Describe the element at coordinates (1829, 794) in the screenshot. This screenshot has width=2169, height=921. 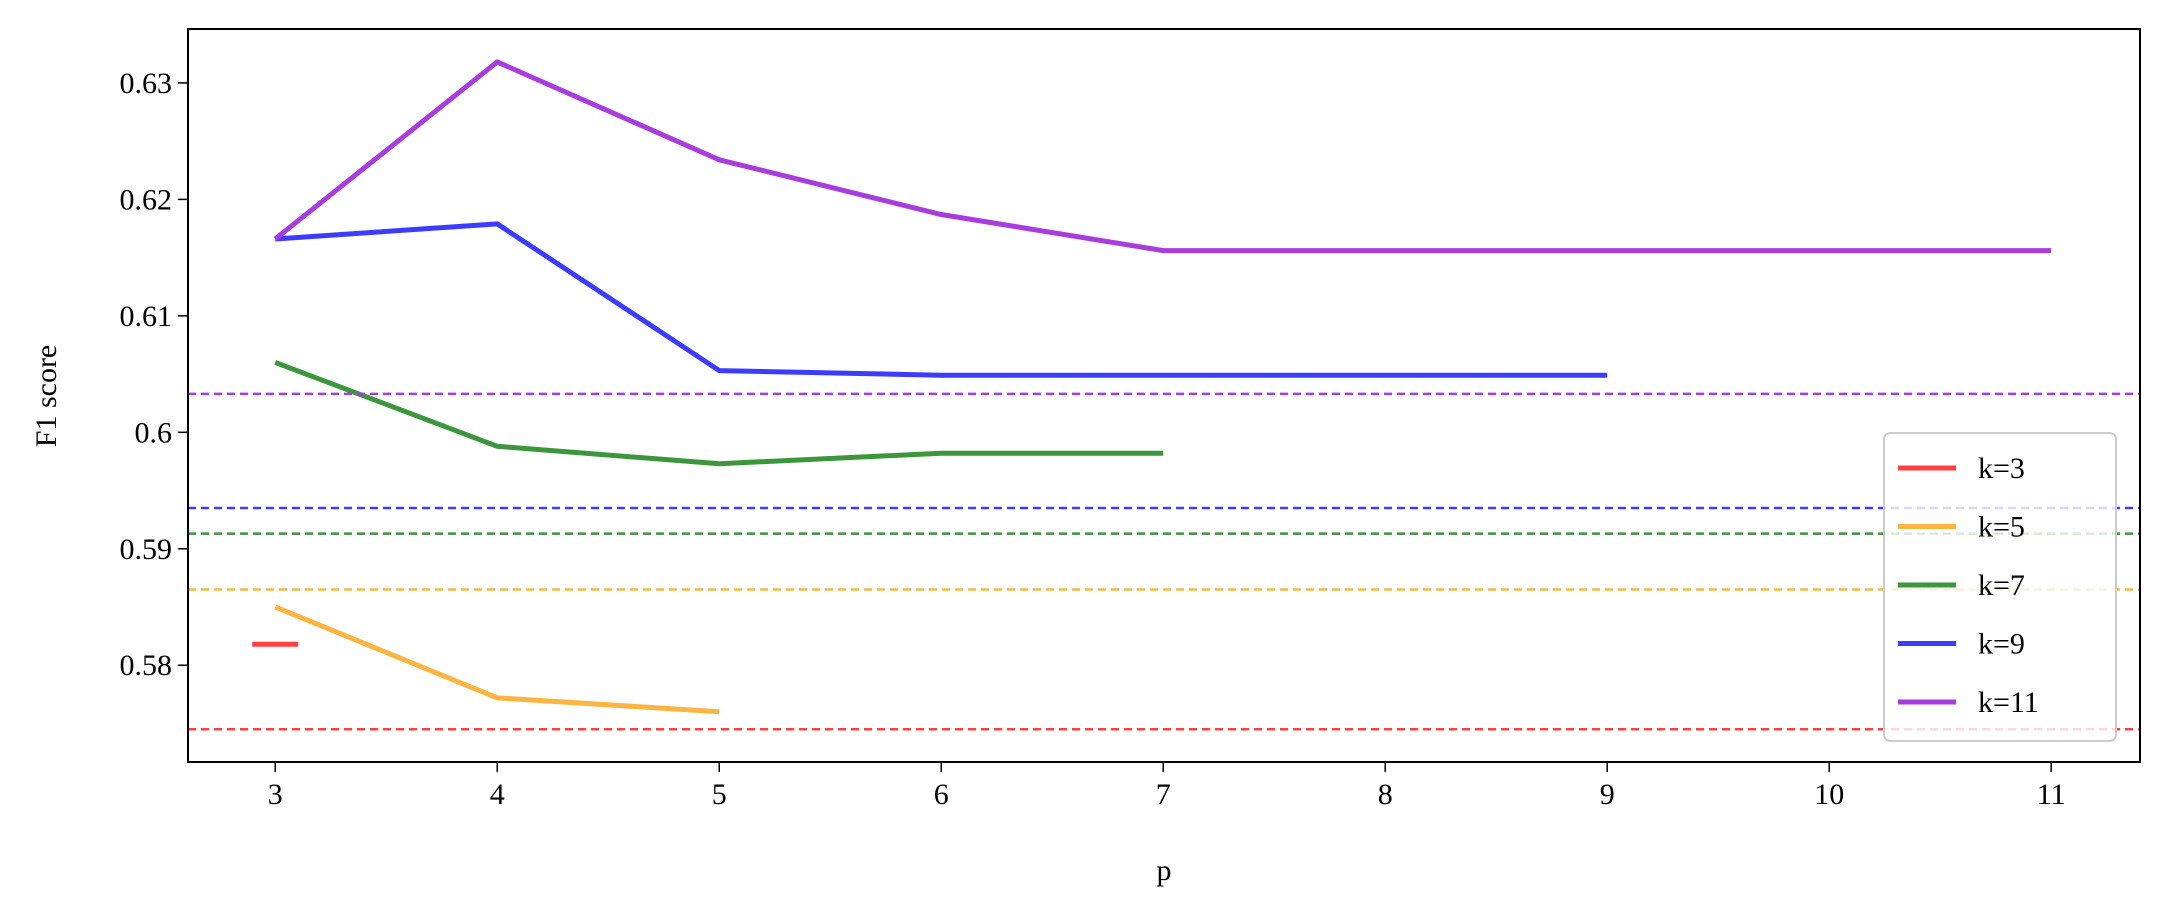
I see `x-tick-label: 10` at that location.